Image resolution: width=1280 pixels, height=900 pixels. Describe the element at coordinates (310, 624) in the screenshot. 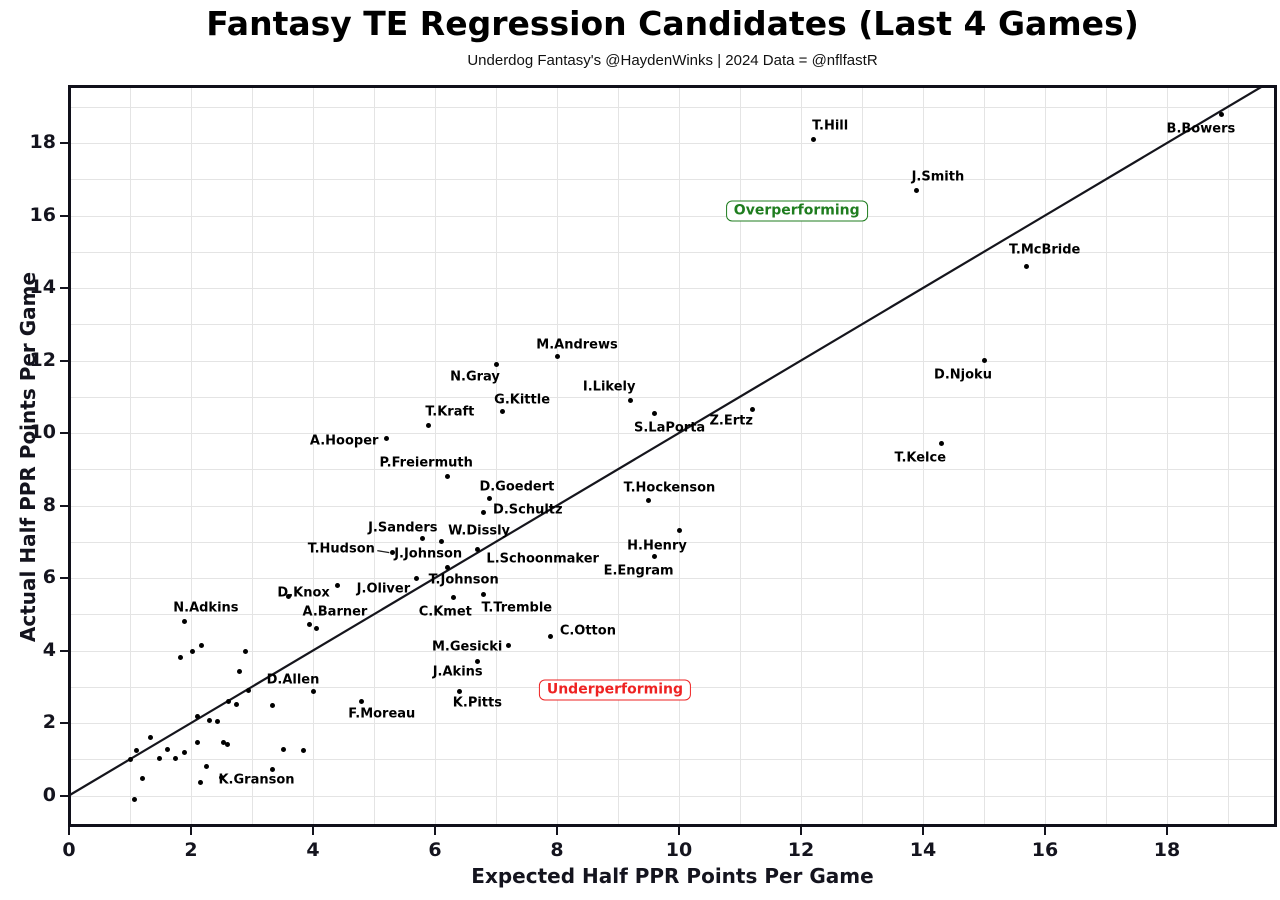

I see `data-point-a-barner` at that location.